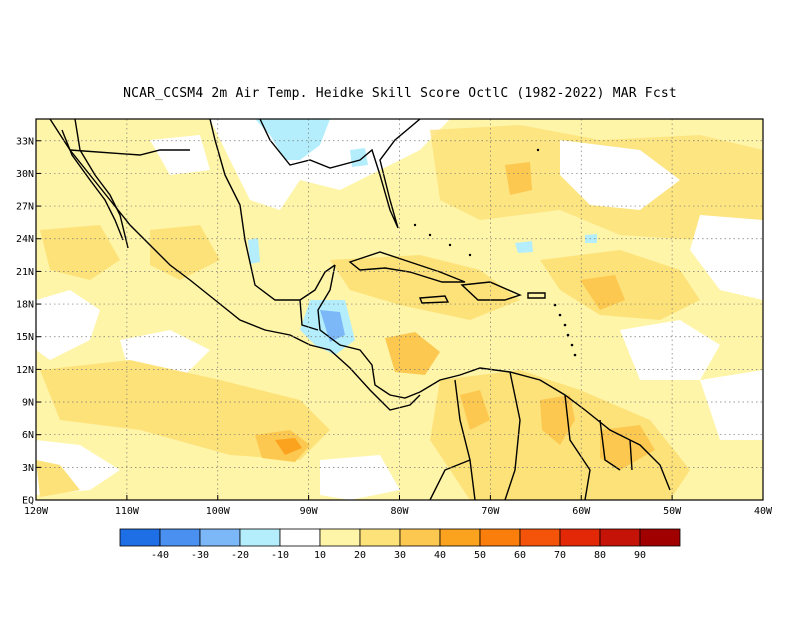 The image size is (800, 618). Describe the element at coordinates (28, 321) in the screenshot. I see `latitude-labels: 33N 30N 27N 24N 21N 18N 15N 12N 9N 6N 3N EQ` at that location.